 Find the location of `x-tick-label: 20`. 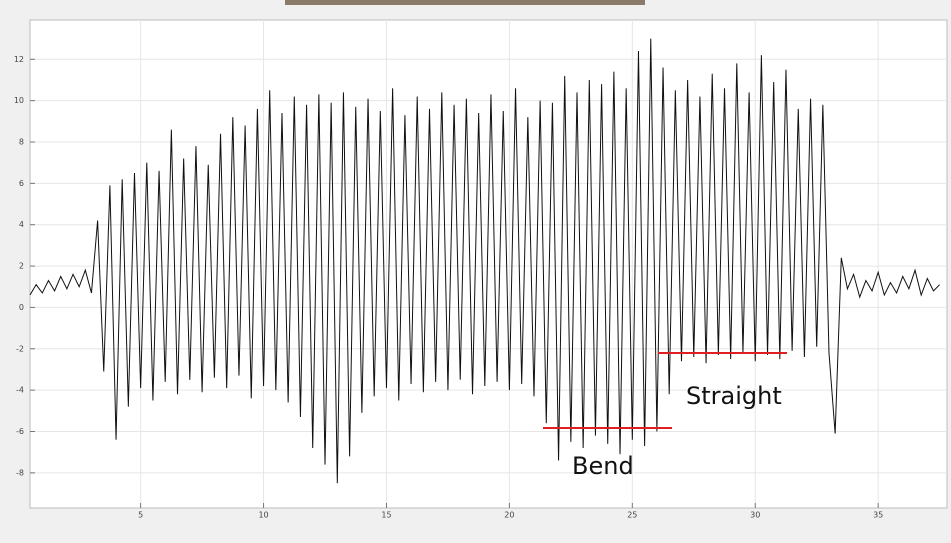

x-tick-label: 20 is located at coordinates (509, 515).